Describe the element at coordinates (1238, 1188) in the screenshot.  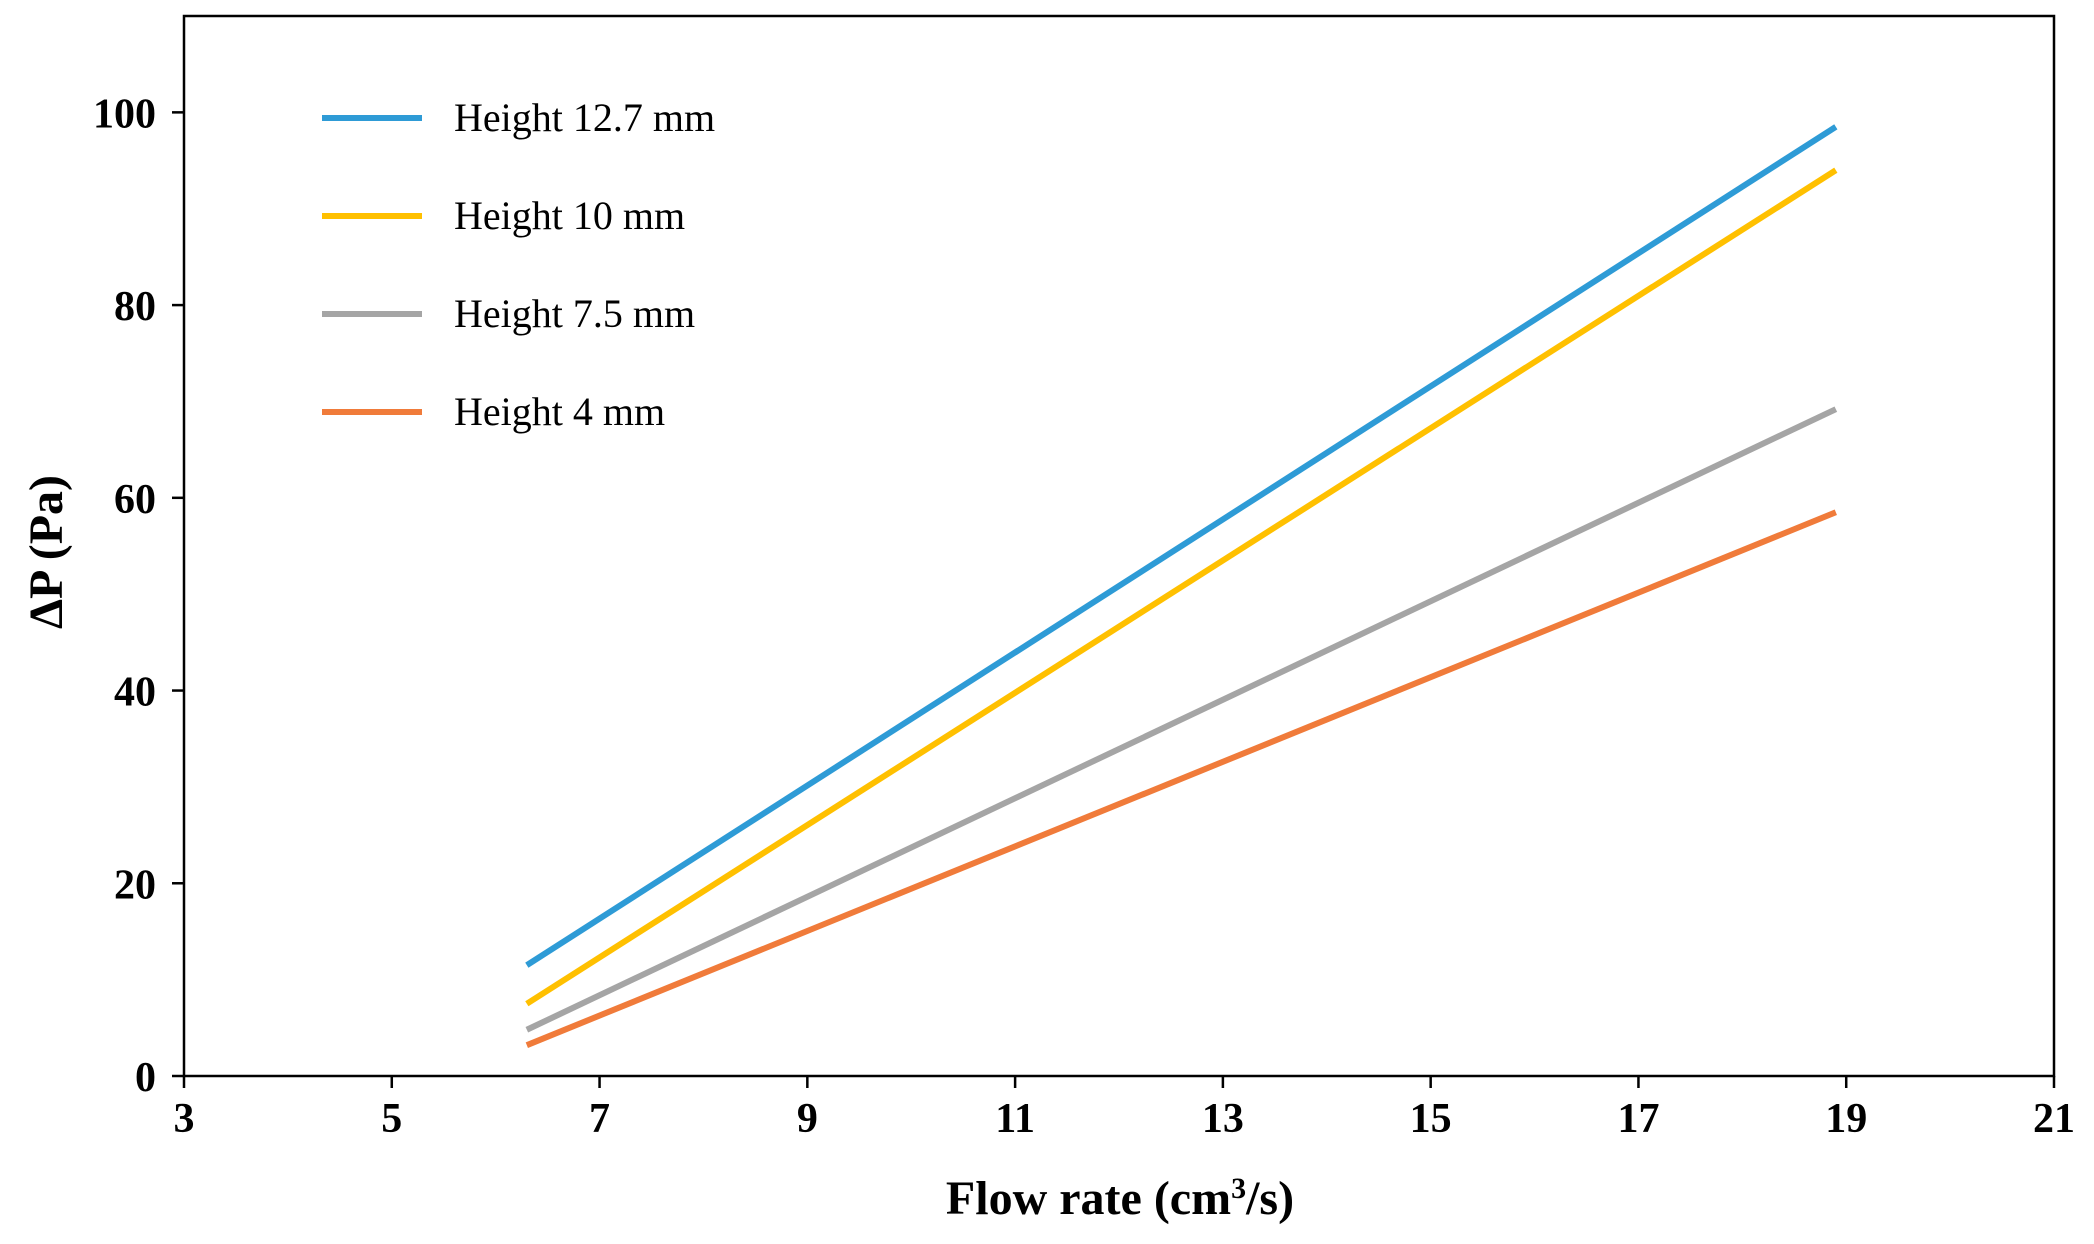
I see `x-axis-title-superscript: 3` at that location.